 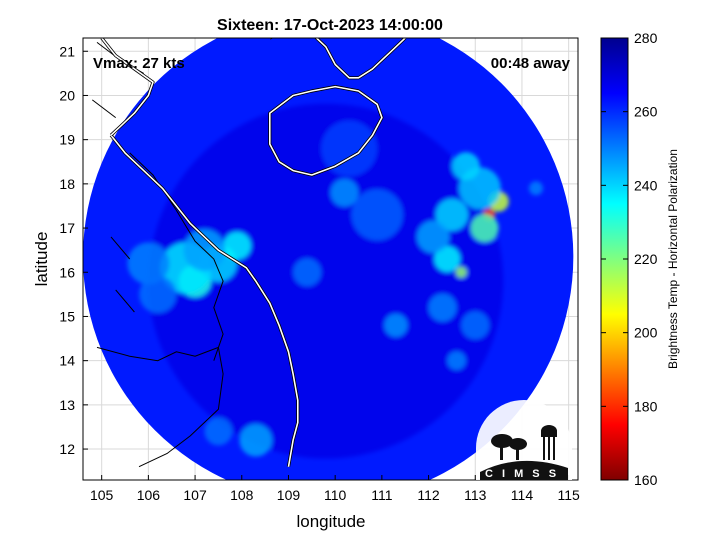 I want to click on y-axis: 12 13 14 15 16 17 18 19 20 21, so click(x=73, y=250).